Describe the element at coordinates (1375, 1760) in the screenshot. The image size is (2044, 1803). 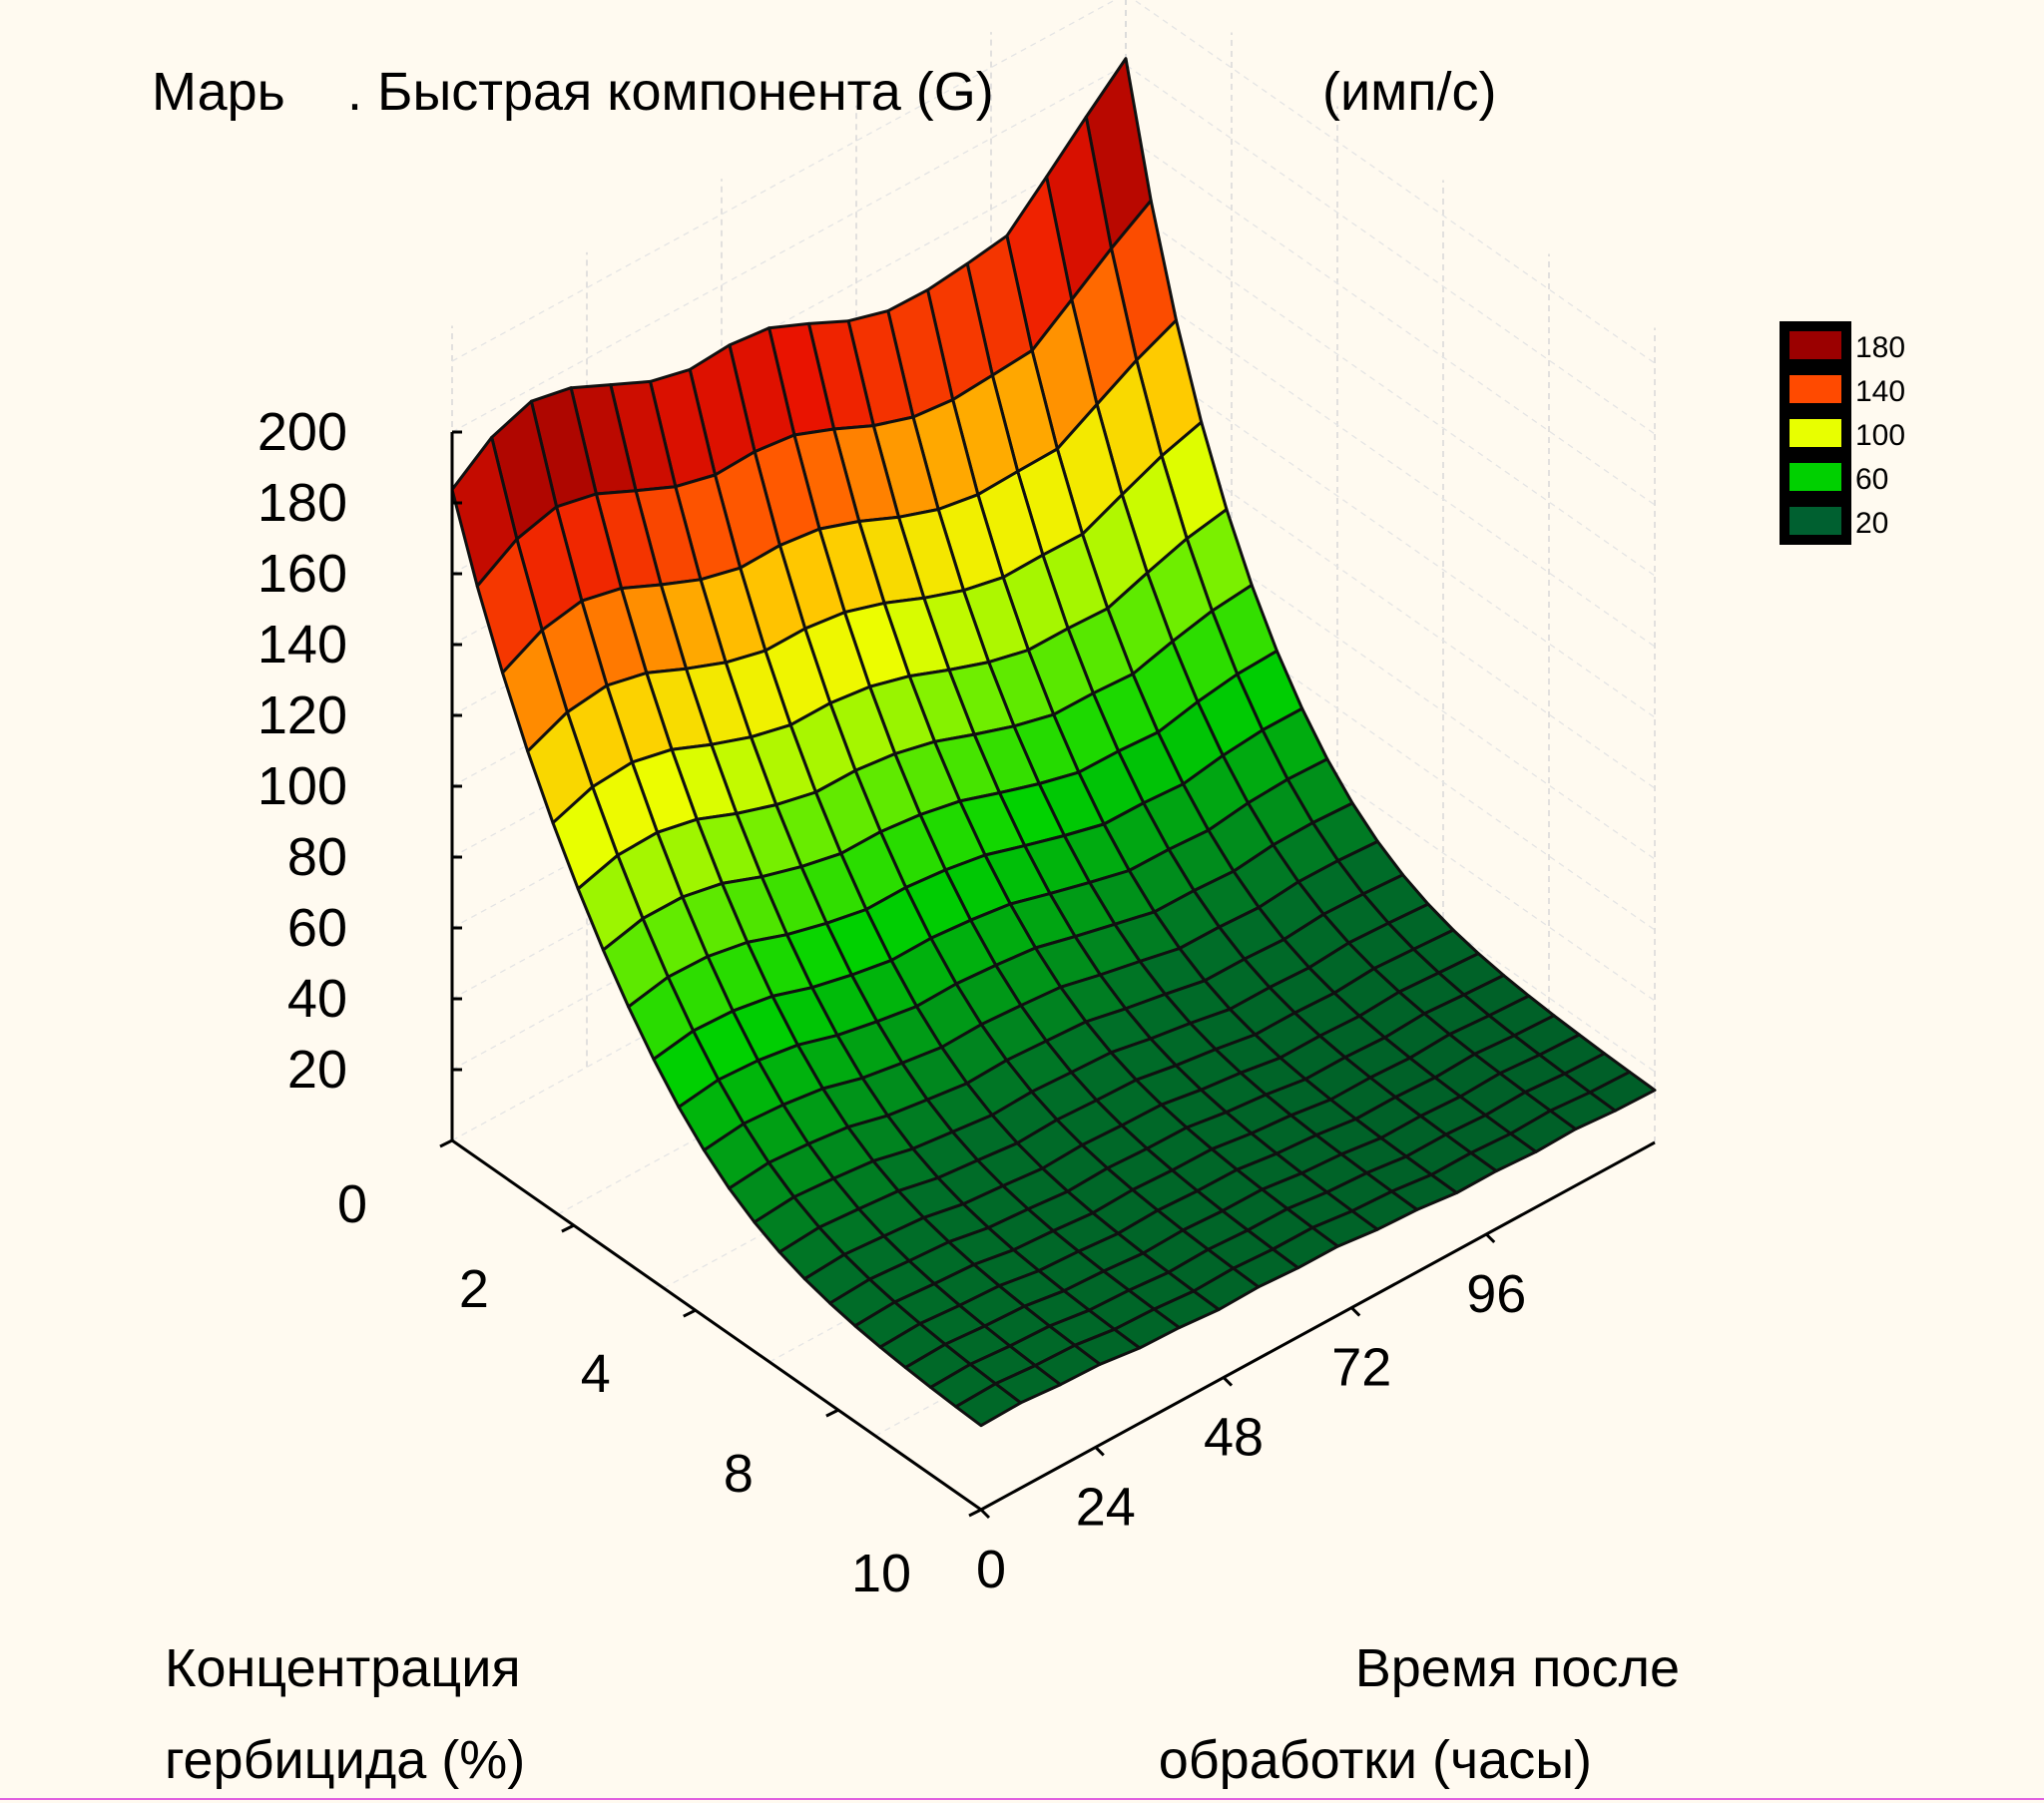
I see `y-axis-name-line2: обработки (часы)` at that location.